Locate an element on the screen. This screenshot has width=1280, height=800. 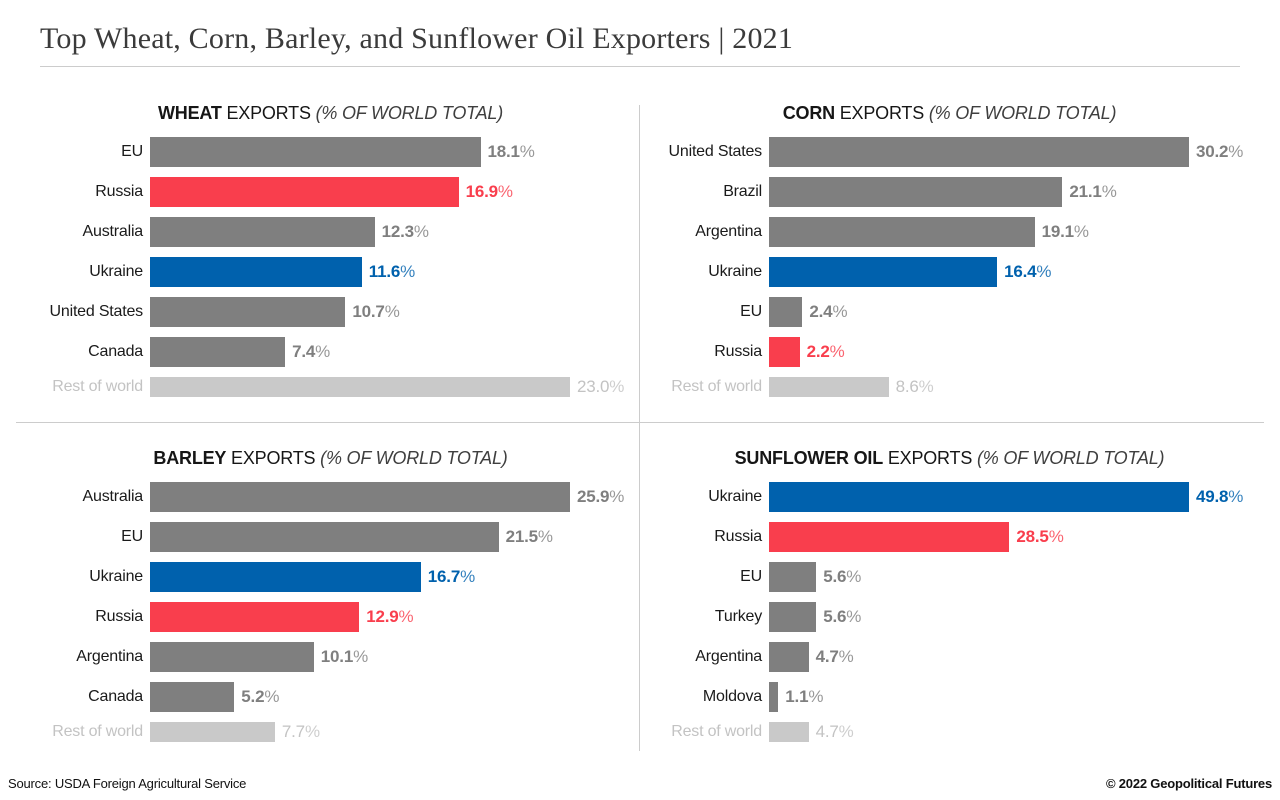
bar-area: 18.1% is located at coordinates (385, 152).